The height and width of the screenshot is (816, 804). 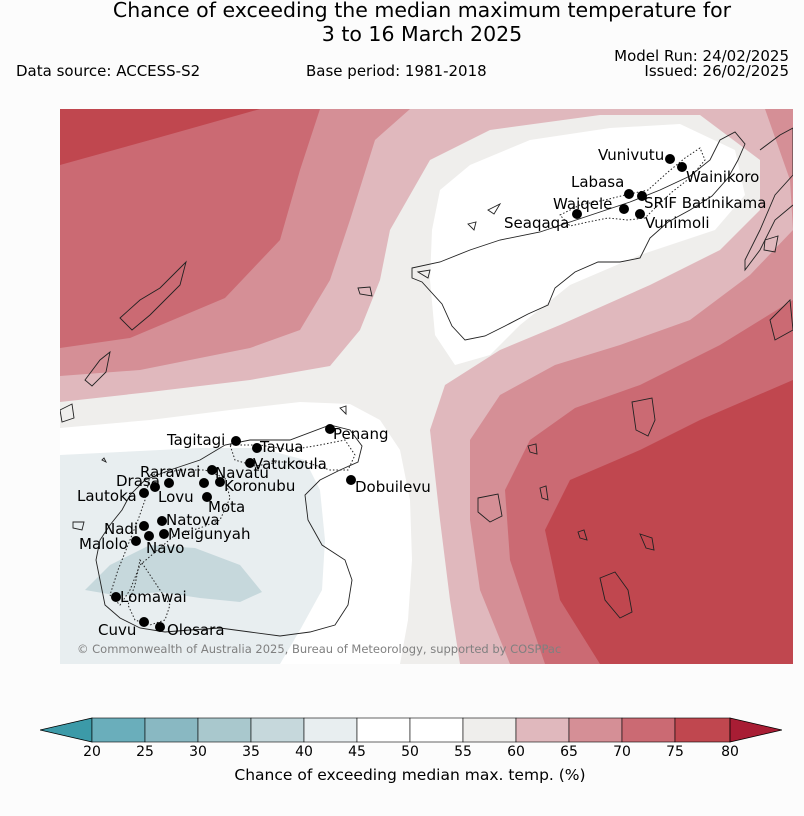 What do you see at coordinates (251, 752) in the screenshot?
I see `tick-label: 35` at bounding box center [251, 752].